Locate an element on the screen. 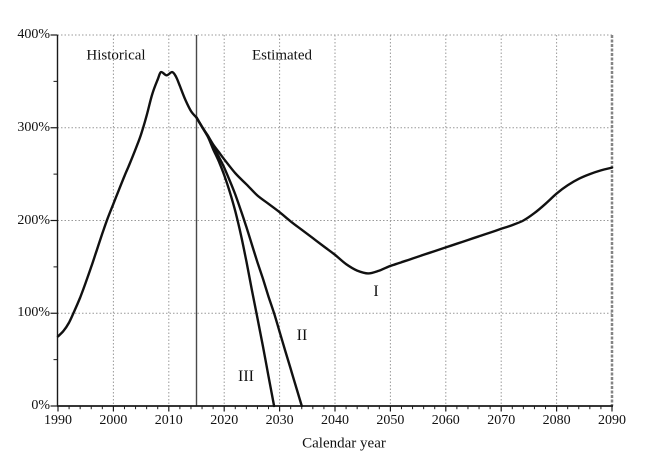 This screenshot has height=468, width=648. y-tick-label: 100% is located at coordinates (33, 313).